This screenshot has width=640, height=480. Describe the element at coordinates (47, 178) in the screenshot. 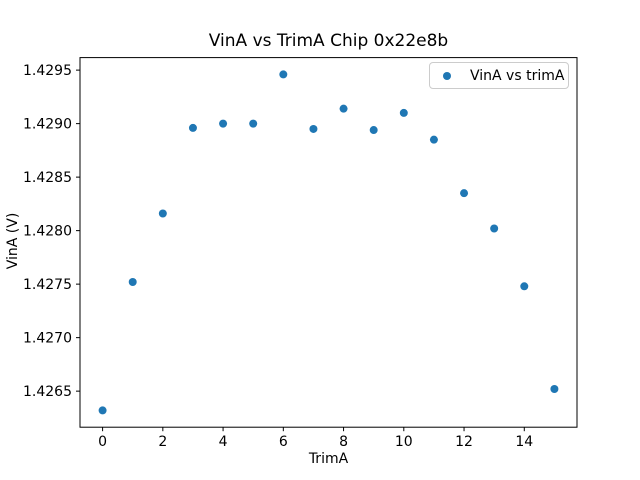

I see `y-tick-label: 1.4285` at that location.